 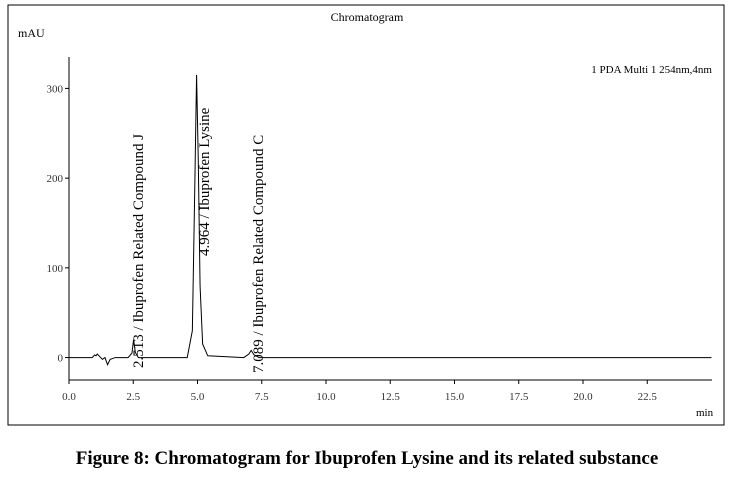 I want to click on x-tick-label: 22.5, so click(x=648, y=397).